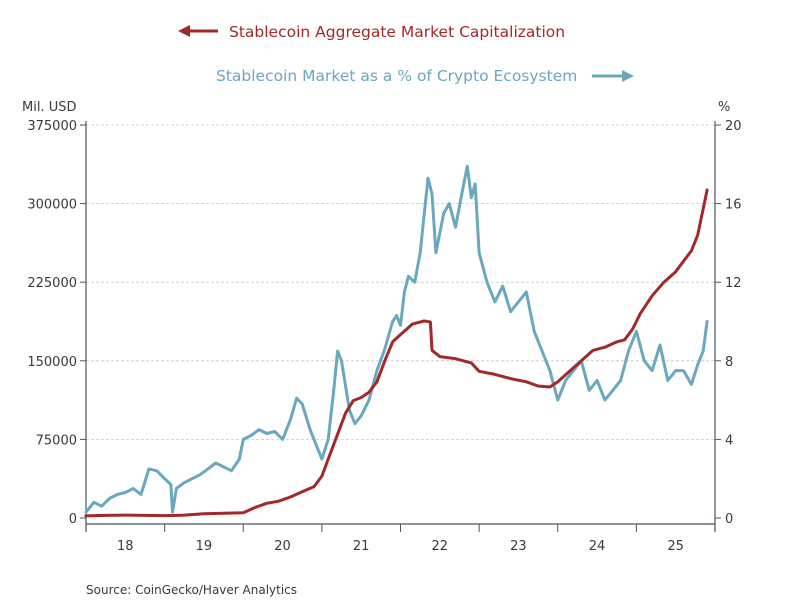  Describe the element at coordinates (729, 519) in the screenshot. I see `right-tick-label: 0` at that location.